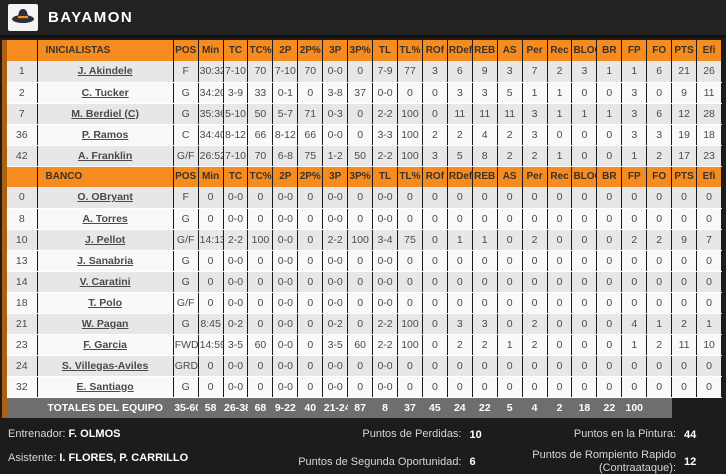  I want to click on stat-cell: 28, so click(709, 114).